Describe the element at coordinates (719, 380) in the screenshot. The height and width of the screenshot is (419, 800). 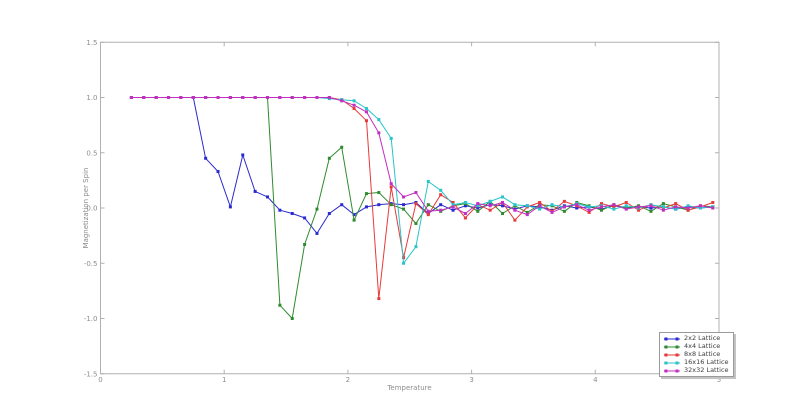
I see `x-tick-label: 5` at that location.